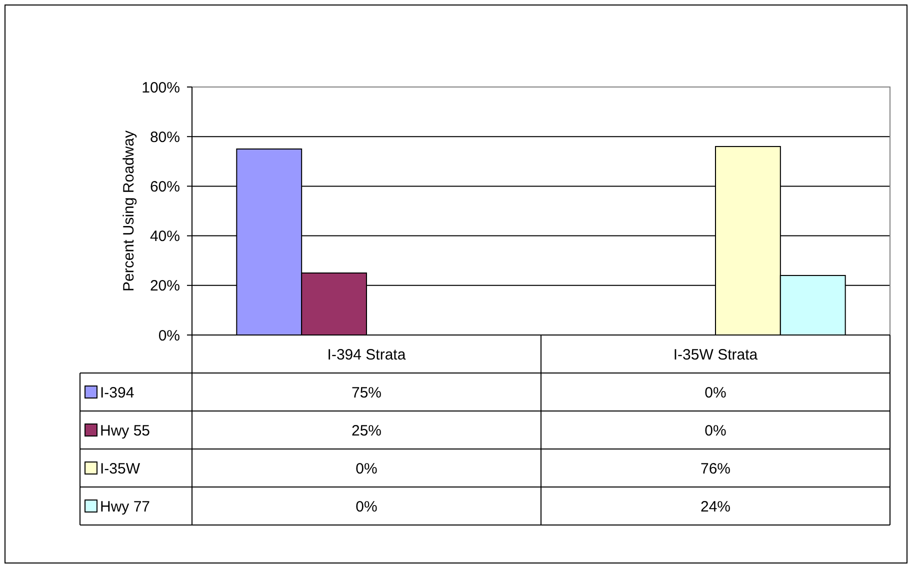  I want to click on x-tick-label: I-394 Strata, so click(366, 355).